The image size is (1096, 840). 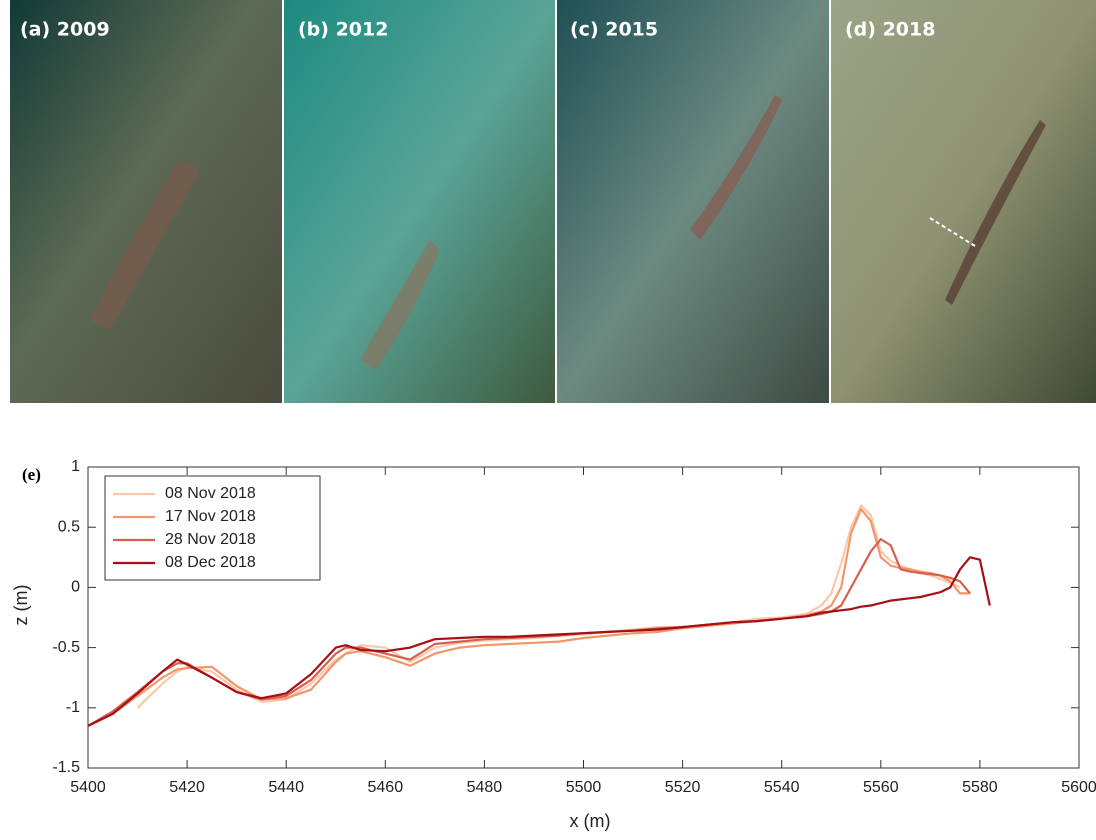 I want to click on x-tick-label: 5480, so click(x=485, y=787).